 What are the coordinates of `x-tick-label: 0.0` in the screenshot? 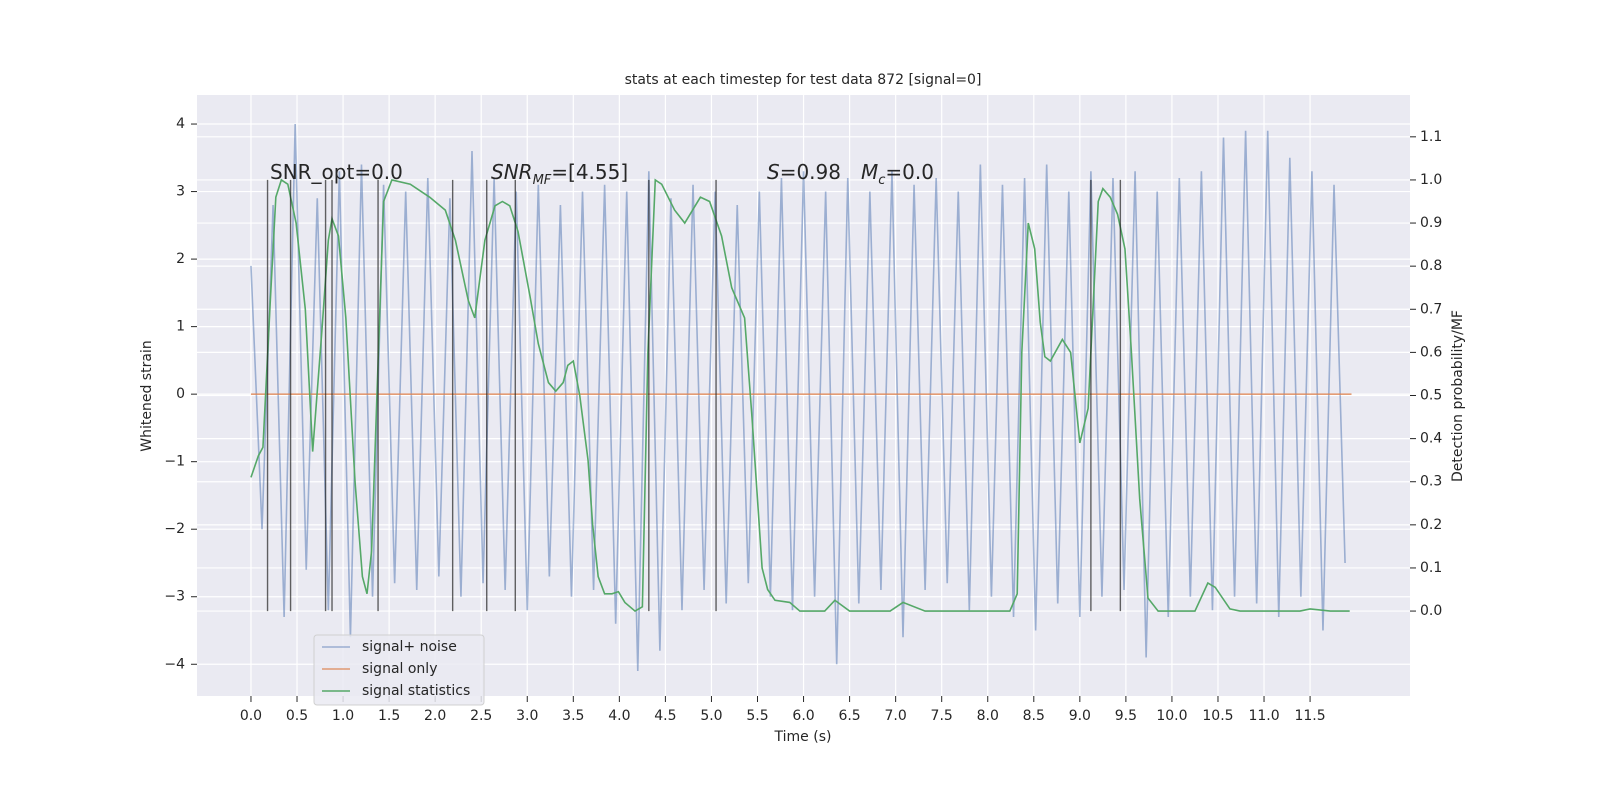 It's located at (251, 716).